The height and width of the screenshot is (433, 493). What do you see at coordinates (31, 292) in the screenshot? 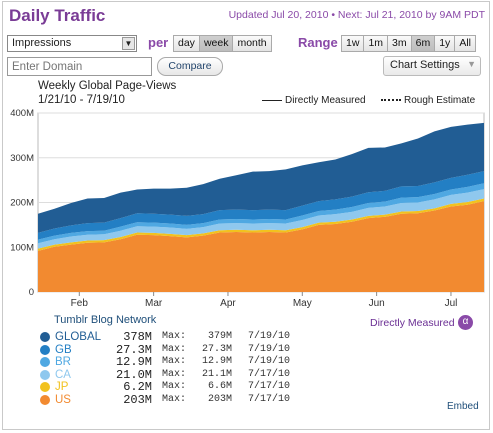
I see `y-tick-label: 0` at bounding box center [31, 292].